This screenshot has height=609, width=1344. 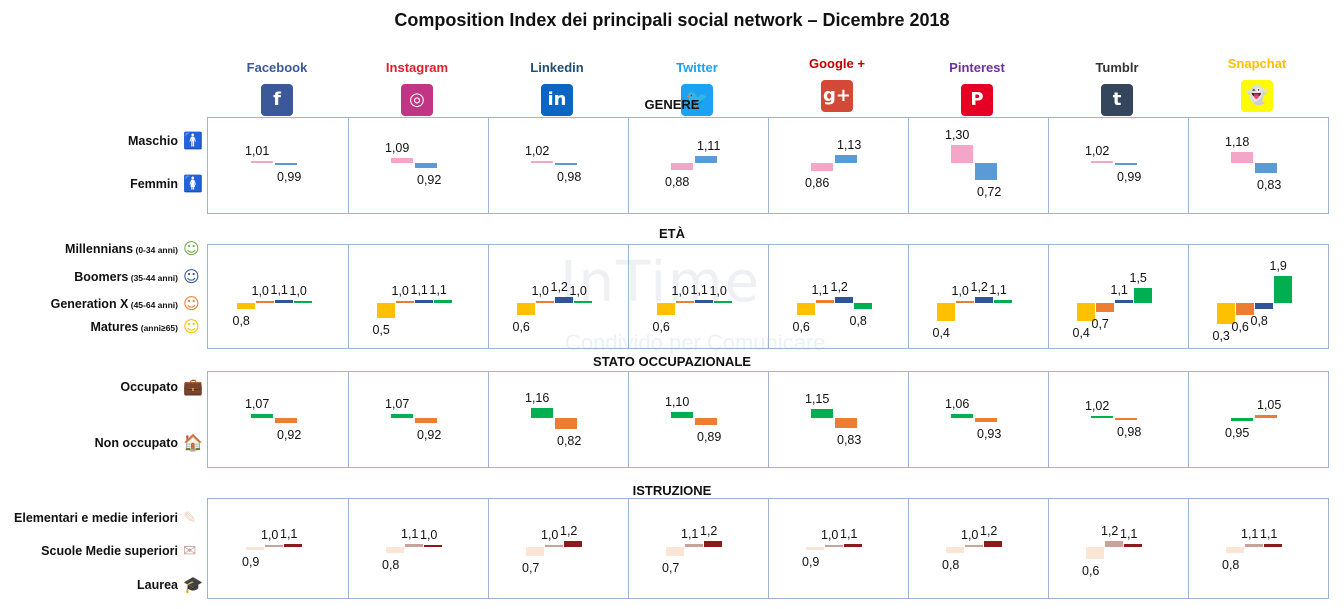 What do you see at coordinates (698, 548) in the screenshot?
I see `cell-twitter: 0,7 1,1 1,2` at bounding box center [698, 548].